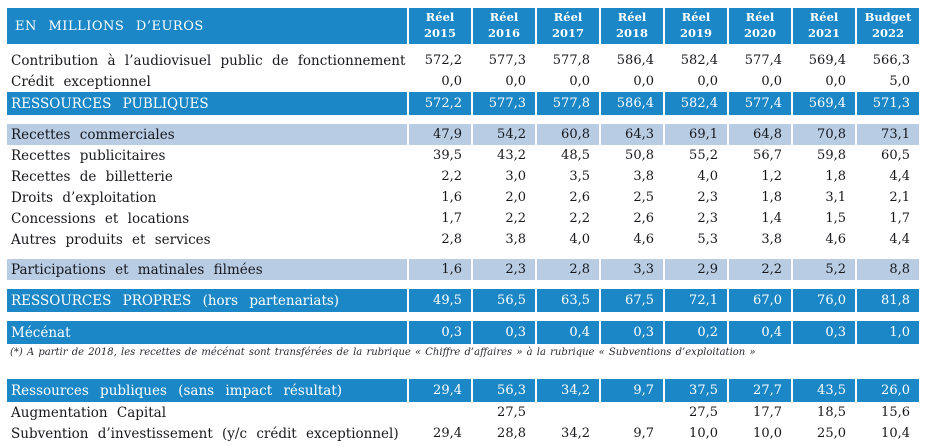 Image resolution: width=927 pixels, height=446 pixels. Describe the element at coordinates (111, 239) in the screenshot. I see `row-label: Autres produits et services` at that location.